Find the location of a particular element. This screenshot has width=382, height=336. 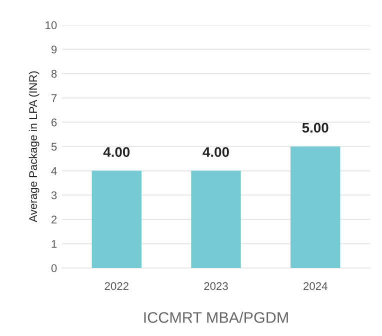

y-tick-label: 7 is located at coordinates (54, 98).